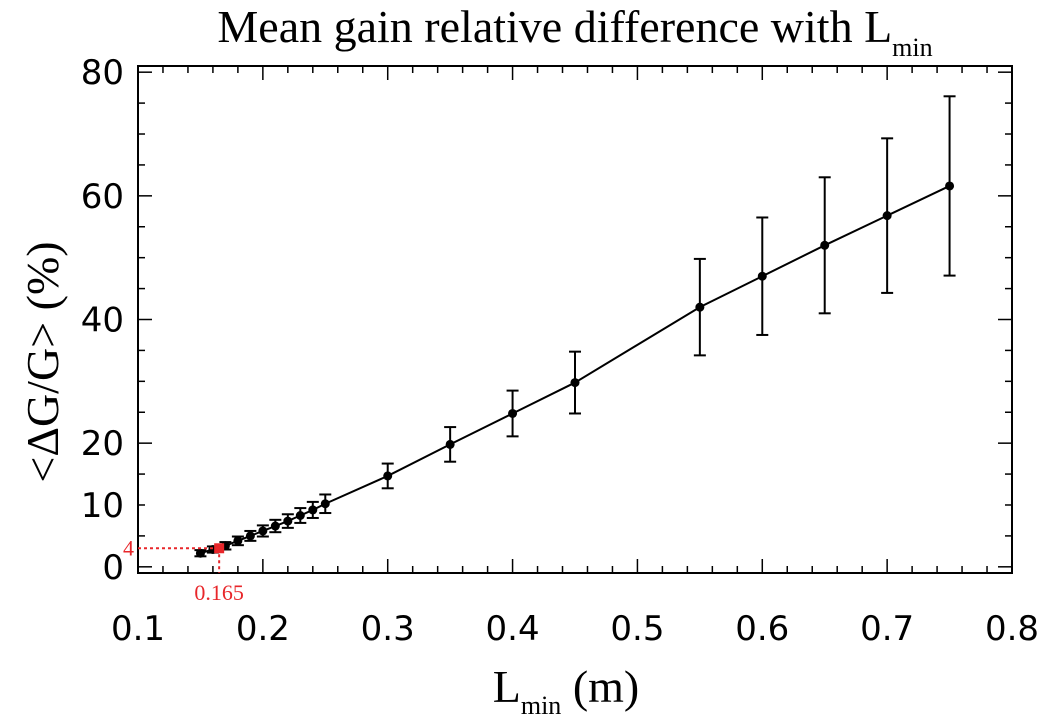 The width and height of the screenshot is (1052, 717). I want to click on x-tick-label: 0.2, so click(263, 629).